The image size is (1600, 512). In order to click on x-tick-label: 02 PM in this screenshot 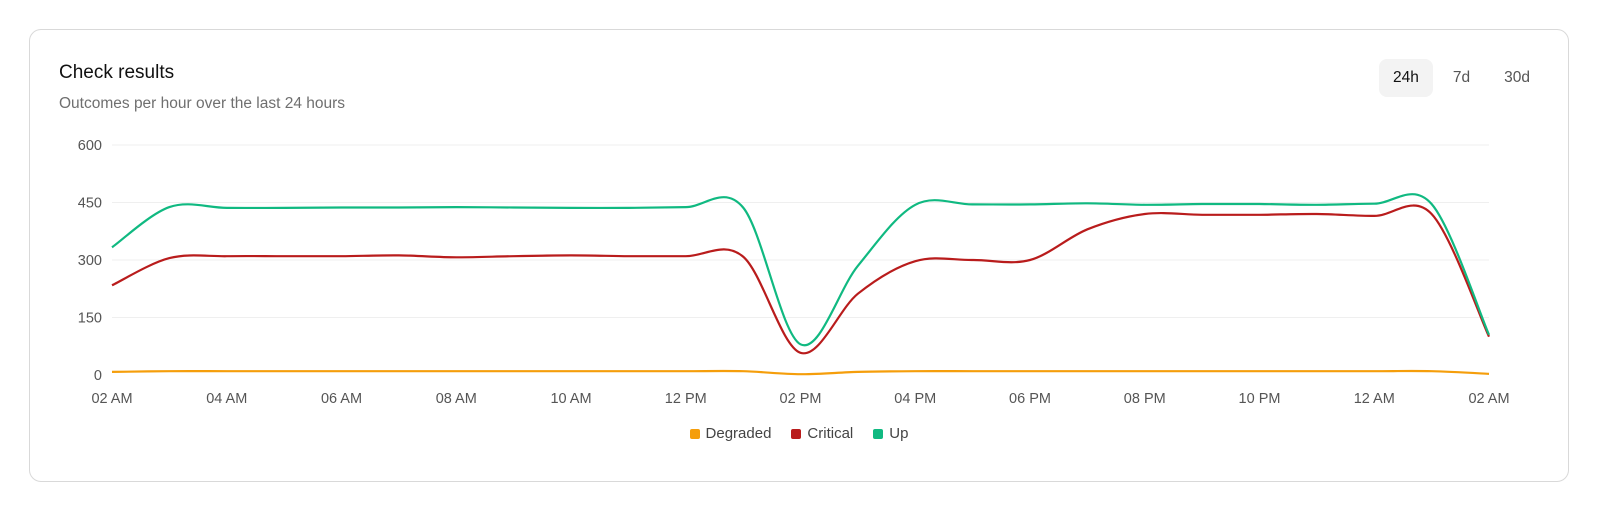, I will do `click(801, 399)`.